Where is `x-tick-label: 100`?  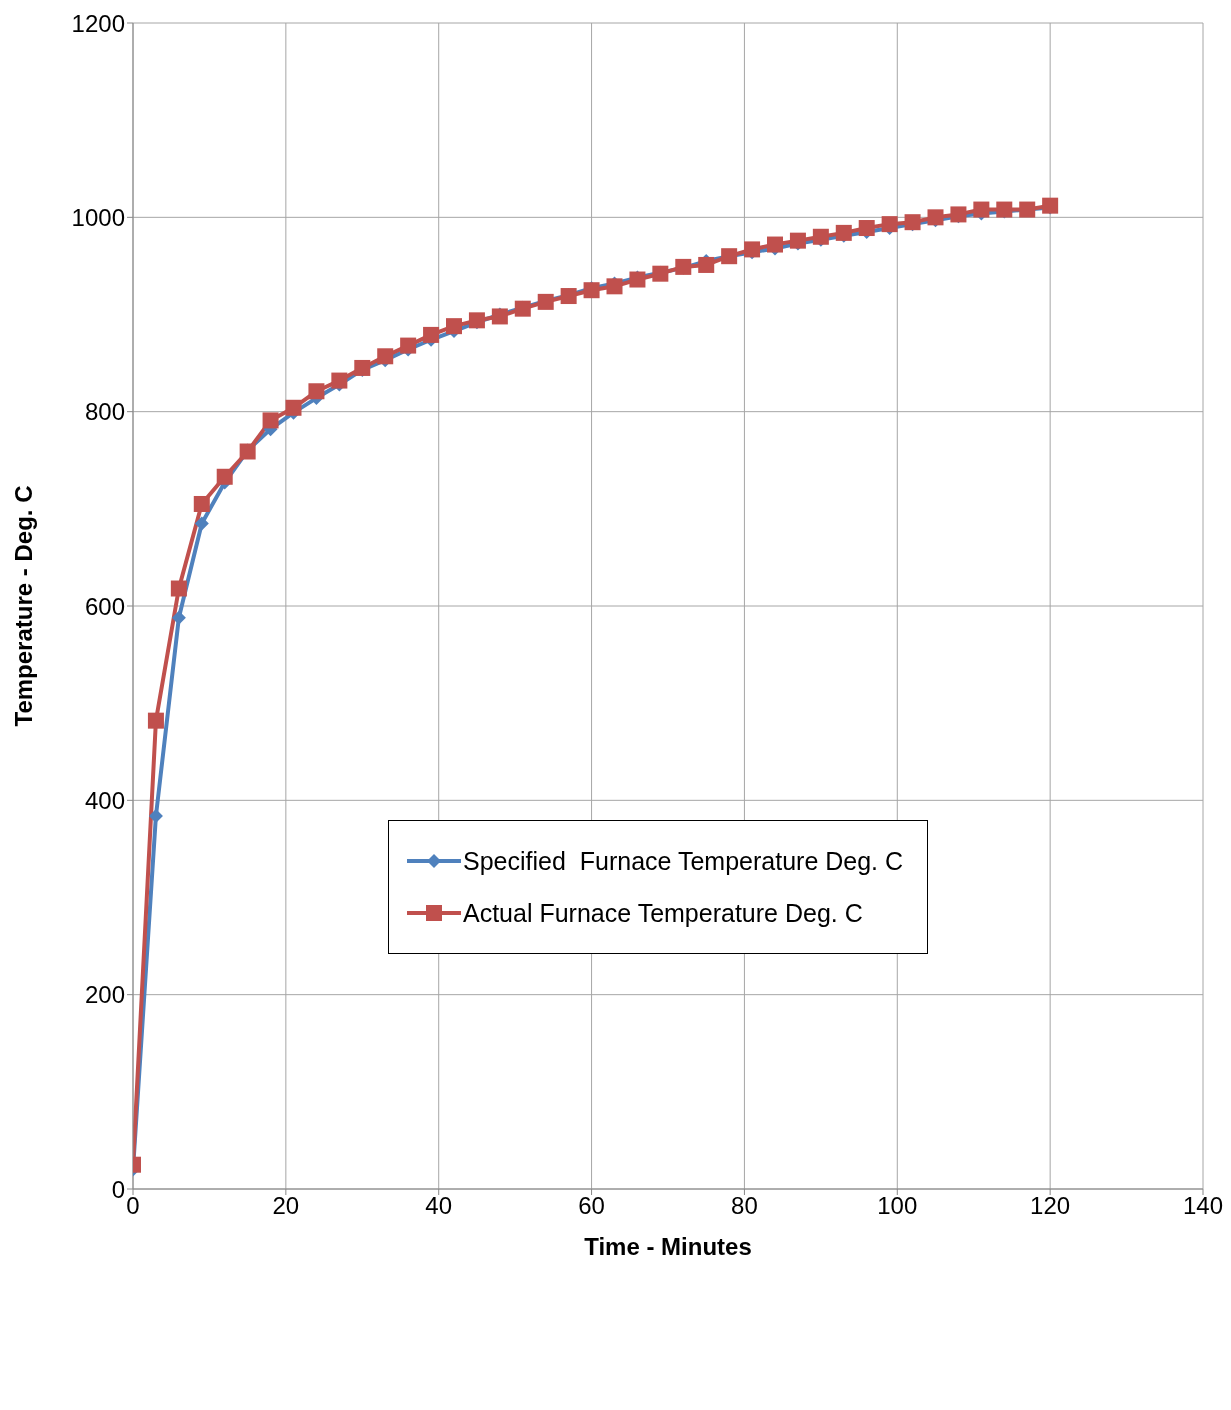 x-tick-label: 100 is located at coordinates (897, 1206).